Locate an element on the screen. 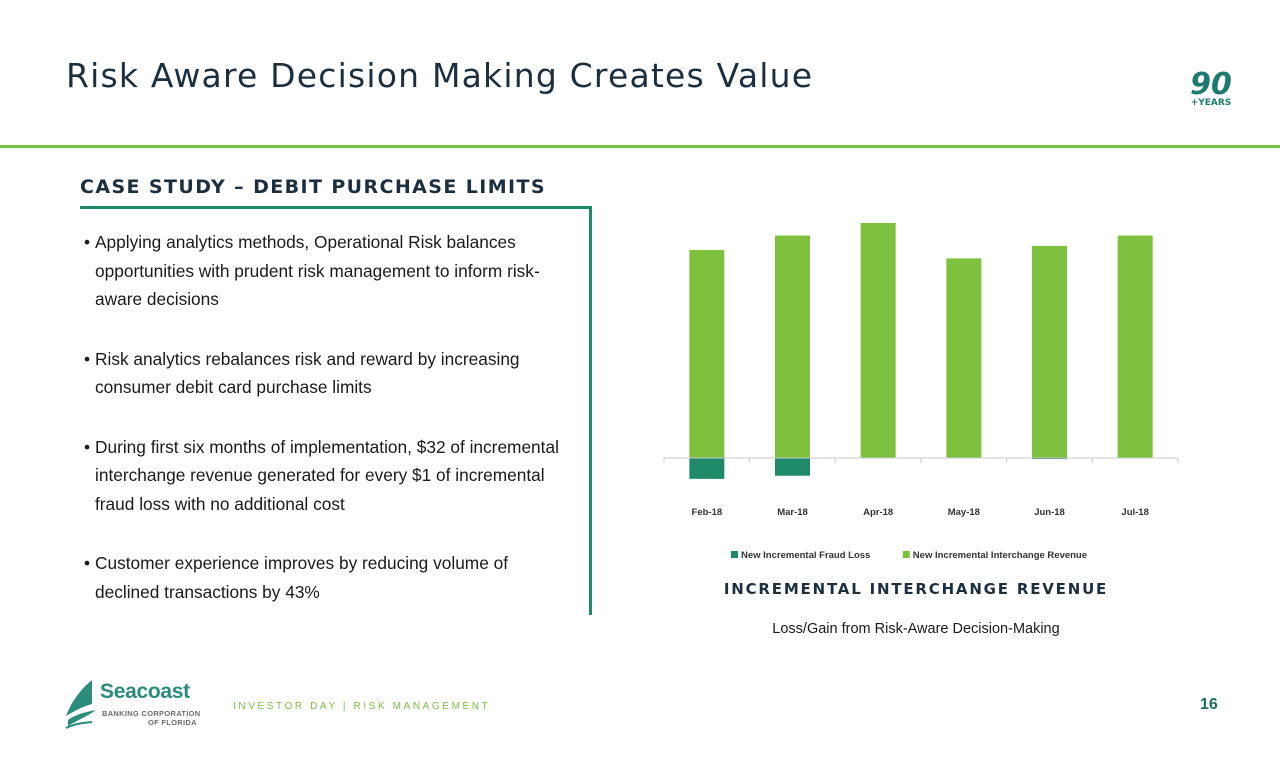 The height and width of the screenshot is (777, 1280). x-tick-label: Apr-18 is located at coordinates (878, 512).